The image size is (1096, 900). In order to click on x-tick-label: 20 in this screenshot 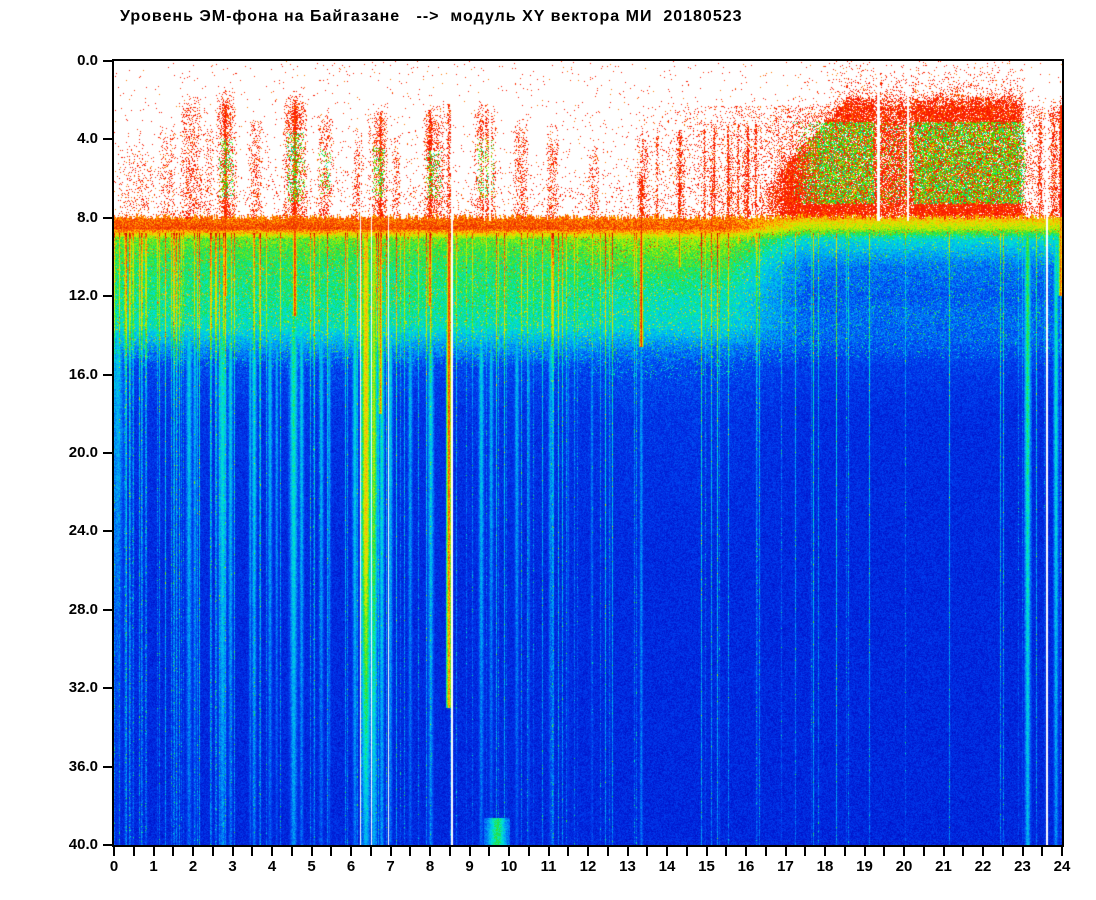, I will do `click(904, 866)`.